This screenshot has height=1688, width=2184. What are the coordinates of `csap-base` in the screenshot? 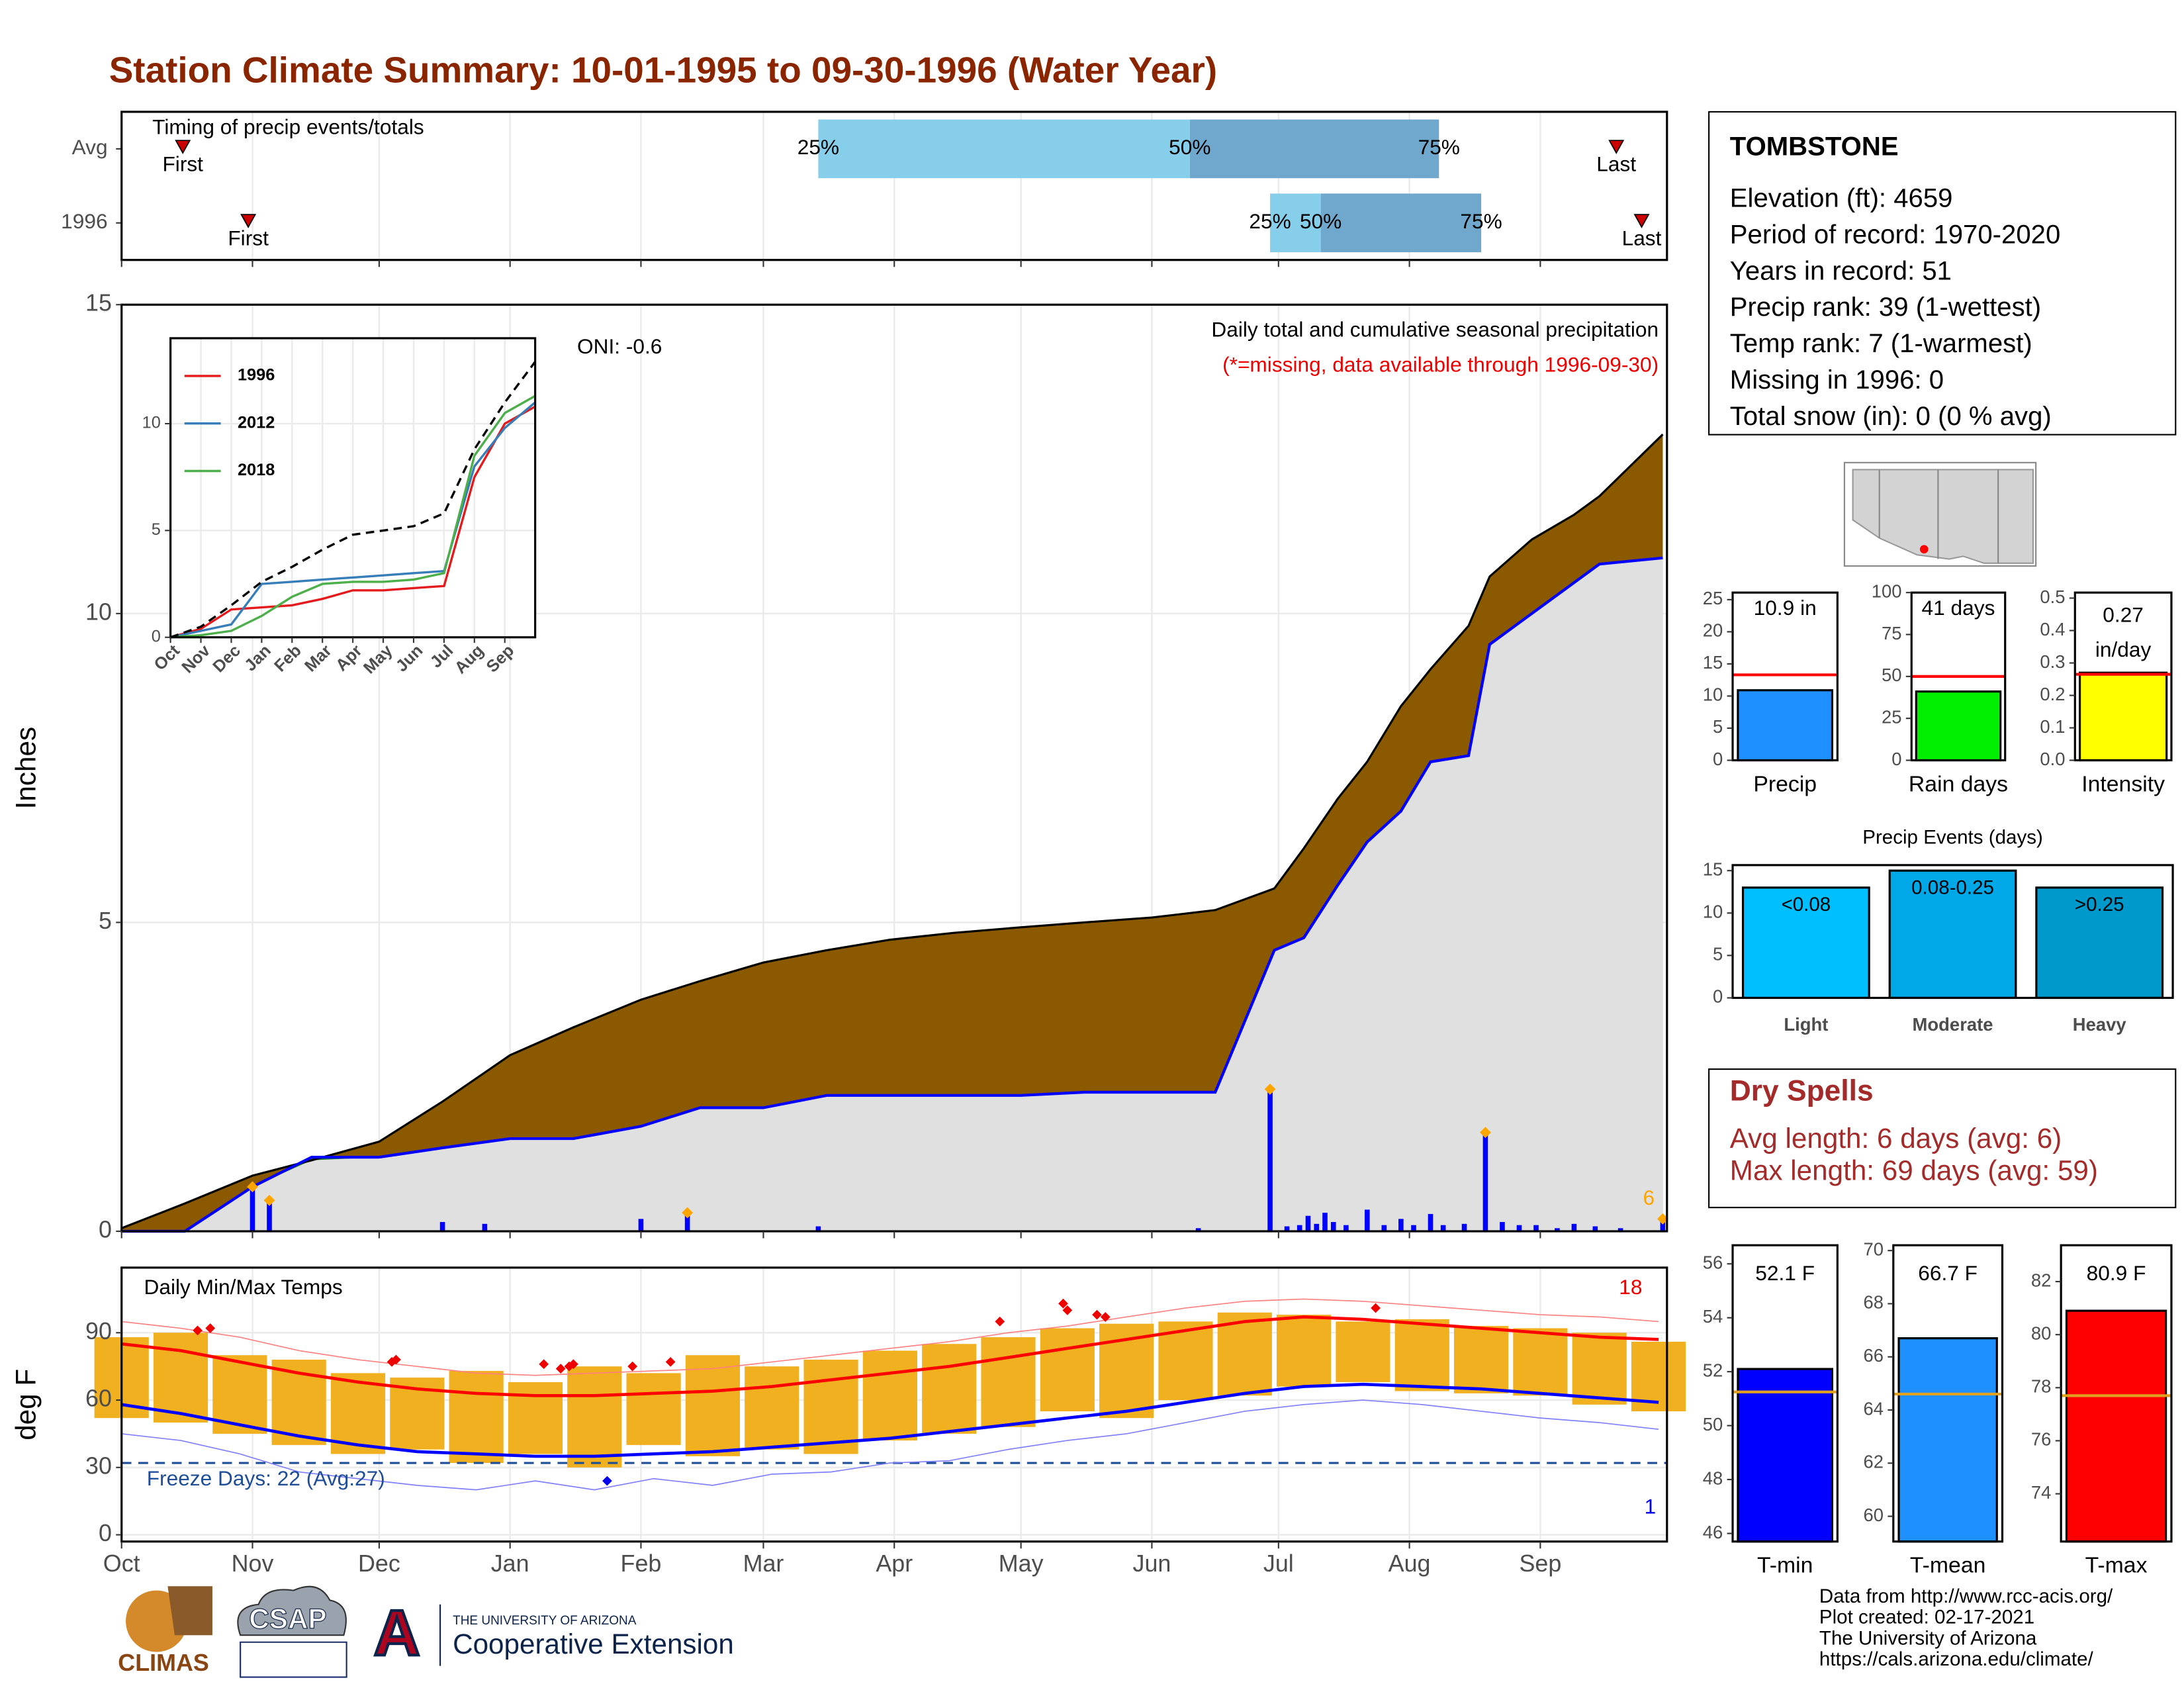 It's located at (293, 1659).